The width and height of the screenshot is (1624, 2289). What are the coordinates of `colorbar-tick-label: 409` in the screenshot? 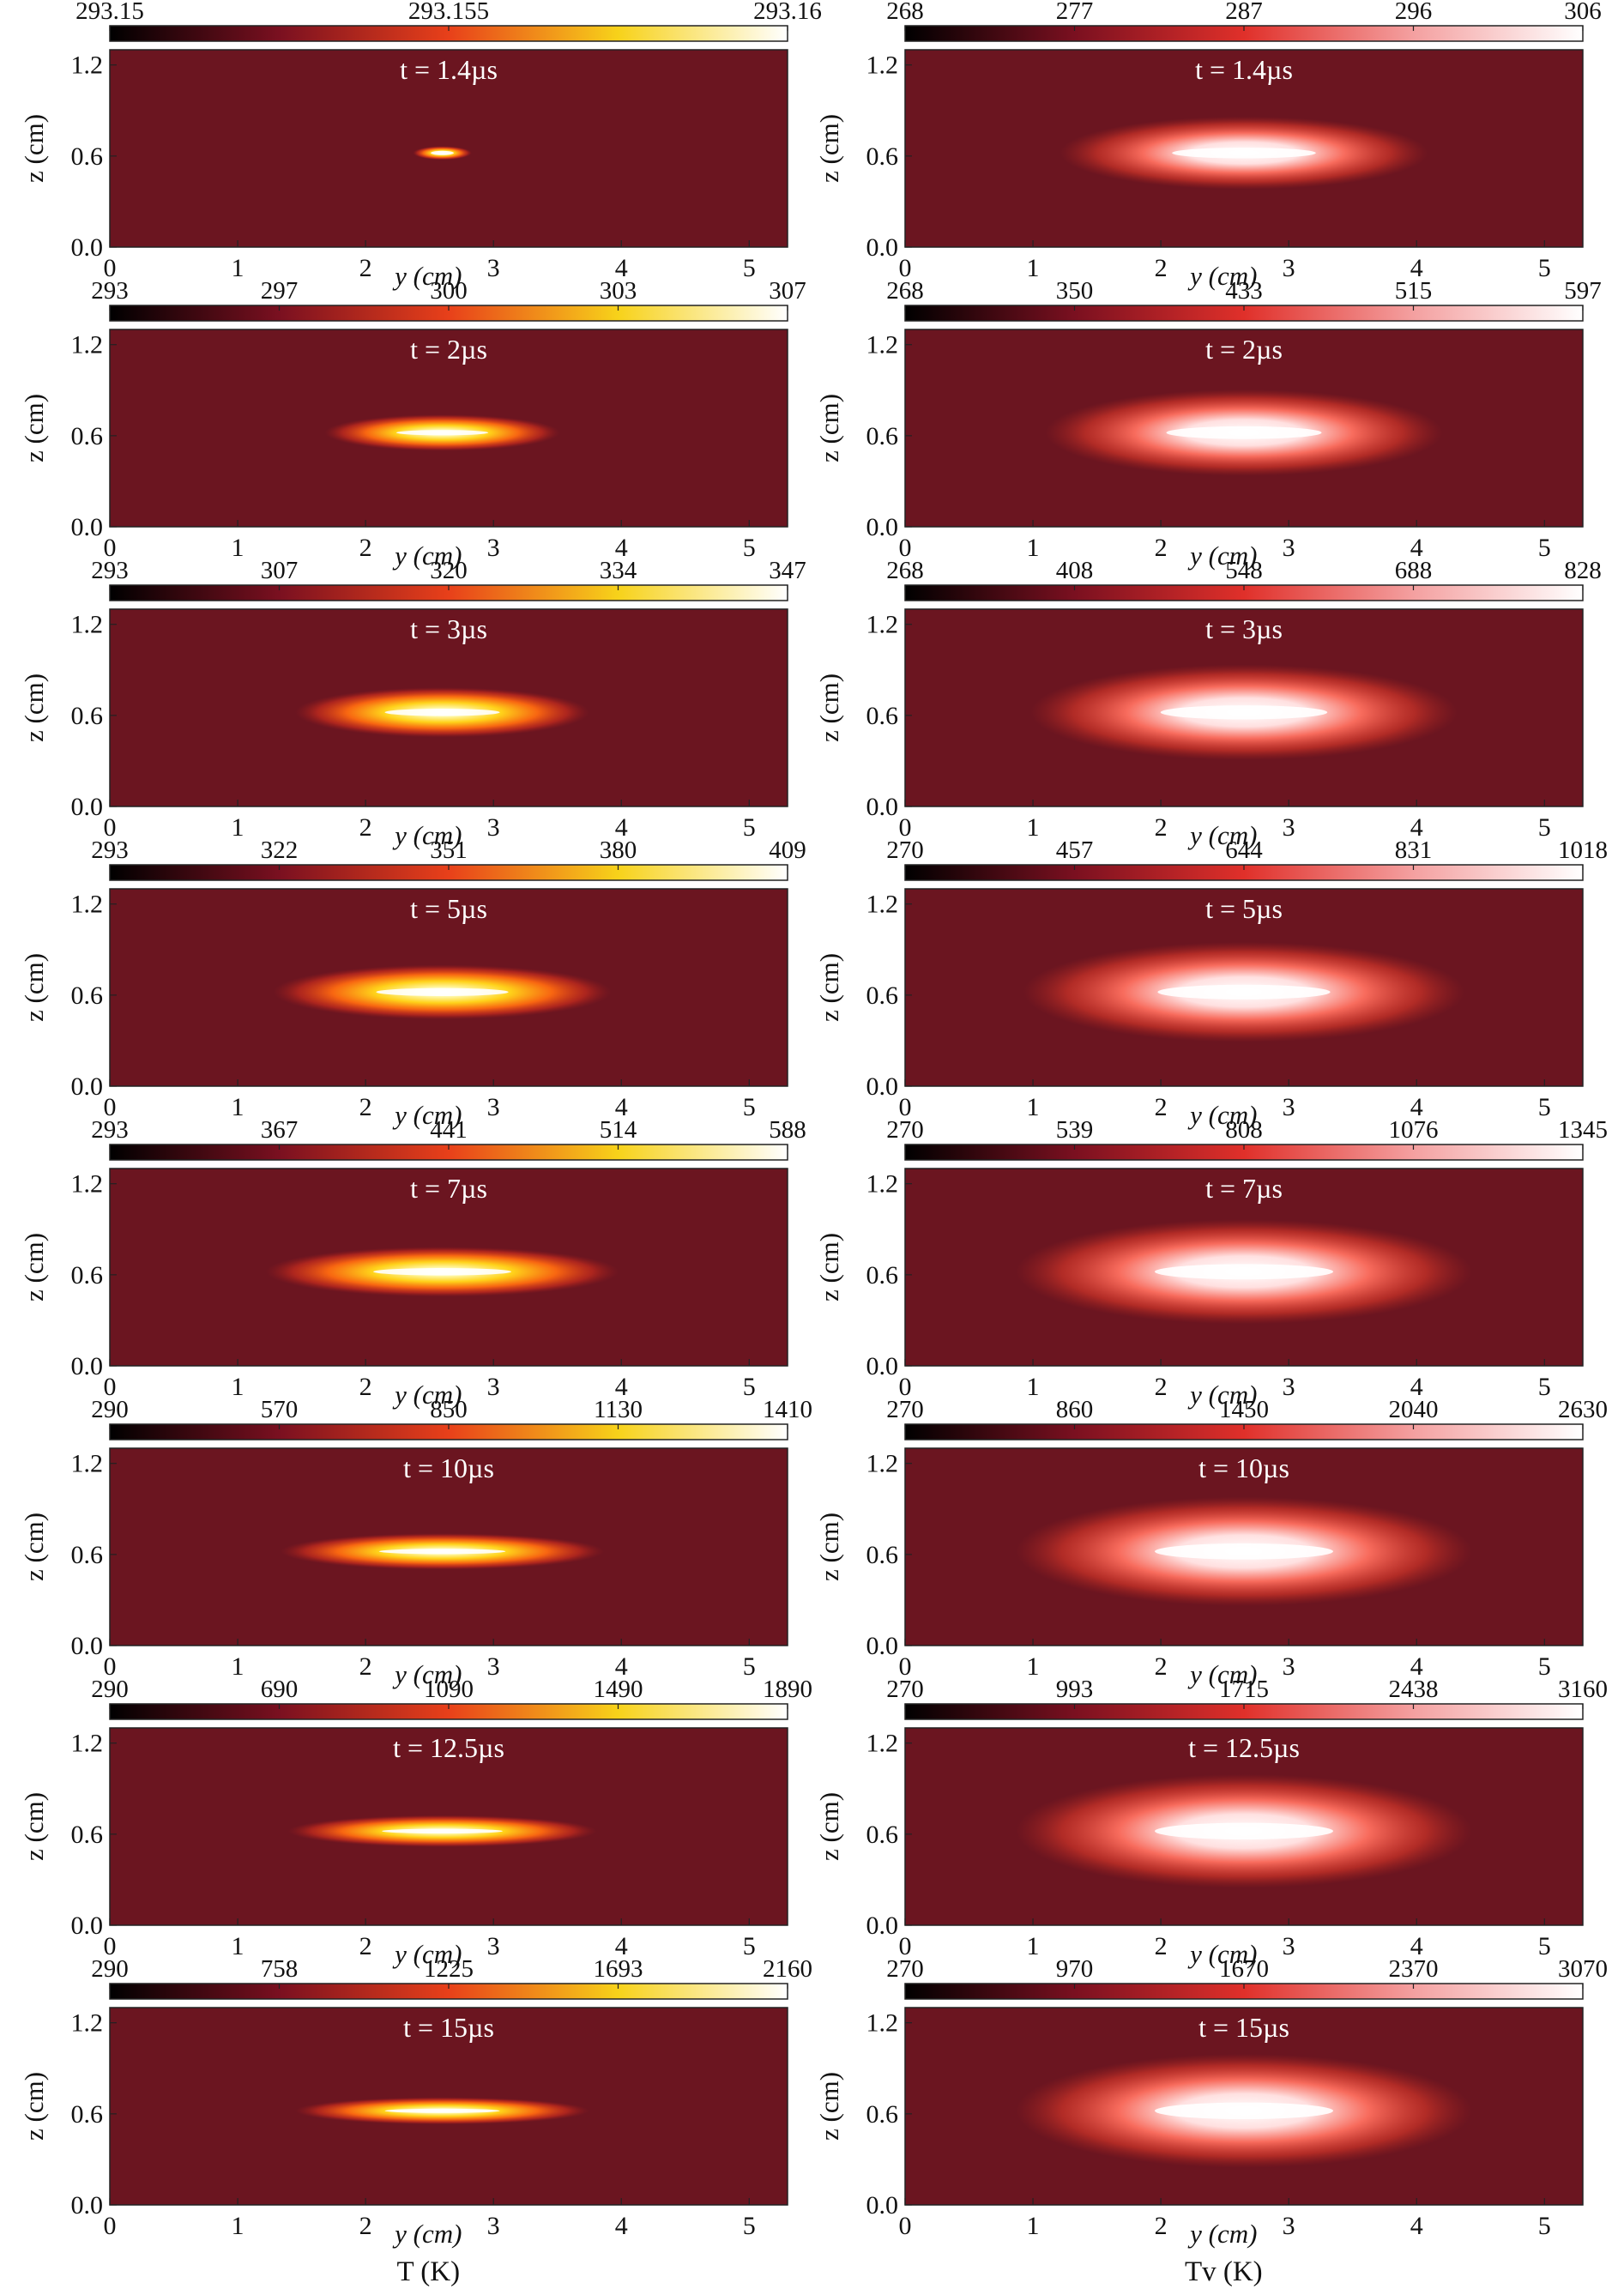 It's located at (787, 850).